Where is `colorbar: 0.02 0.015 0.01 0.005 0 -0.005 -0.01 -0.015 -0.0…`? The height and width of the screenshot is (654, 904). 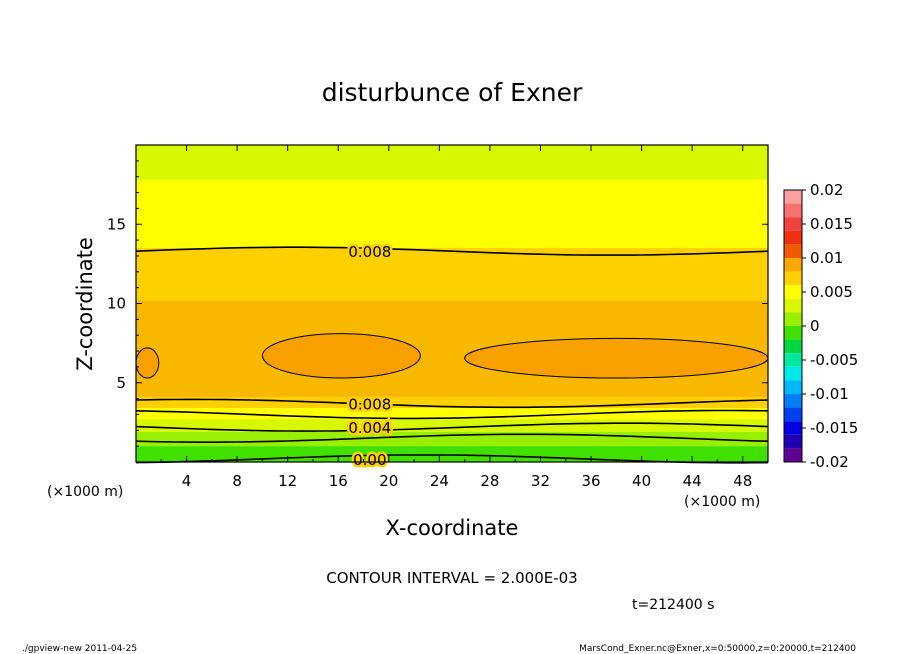
colorbar: 0.02 0.015 0.01 0.005 0 -0.005 -0.01 -0.015 -0.0… is located at coordinates (820, 326).